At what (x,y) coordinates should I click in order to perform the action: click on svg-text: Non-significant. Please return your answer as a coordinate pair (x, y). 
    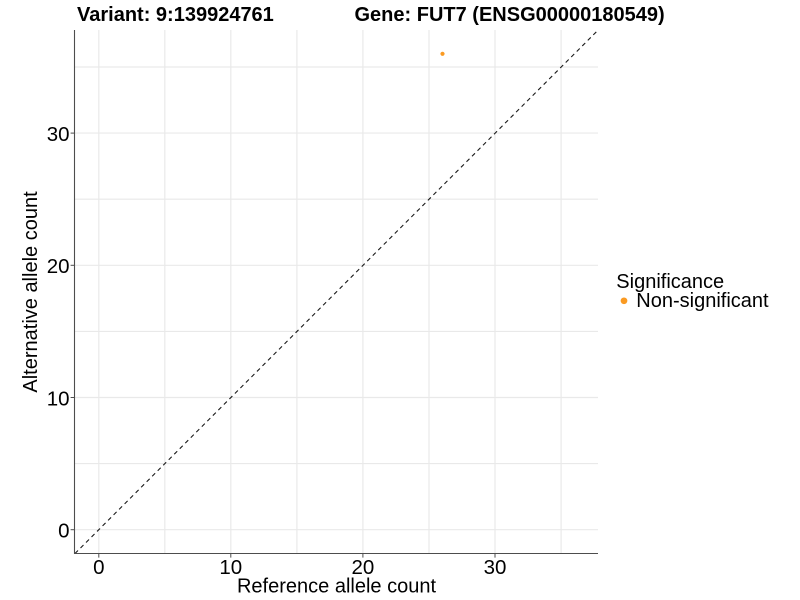
    Looking at the image, I should click on (702, 301).